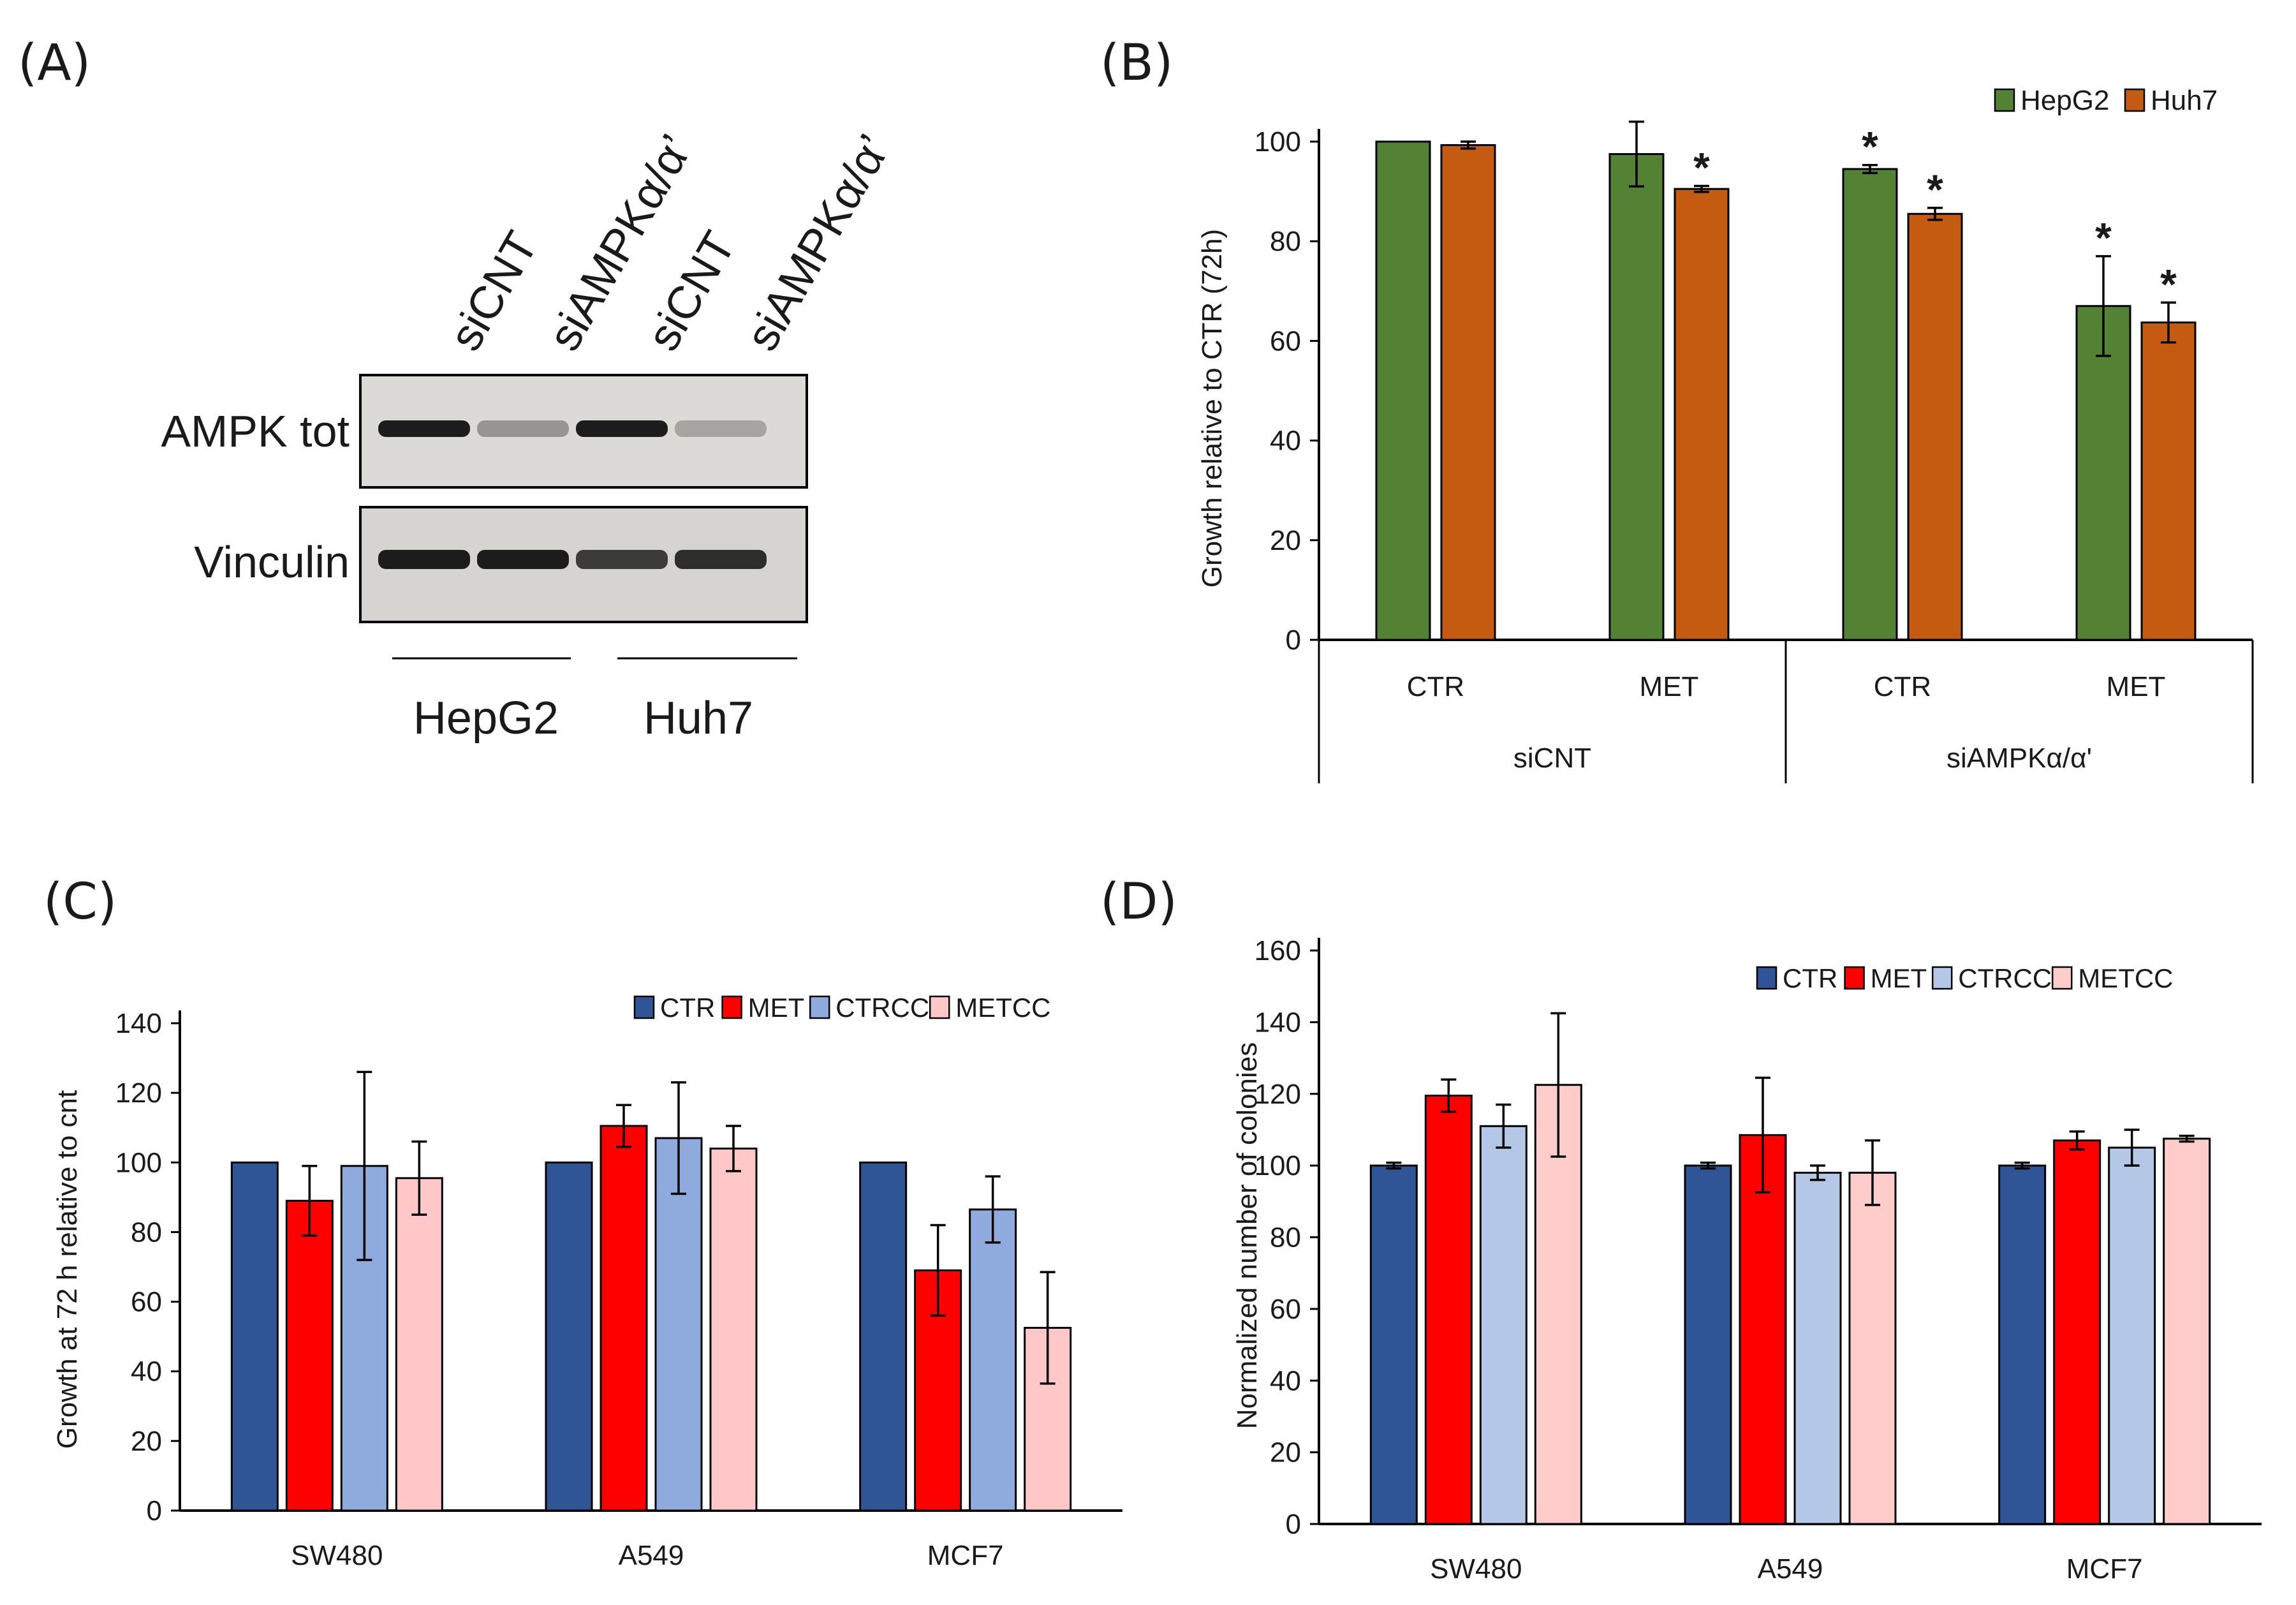 The height and width of the screenshot is (1605, 2296). I want to click on legend-label-ctrcc: CTRCC, so click(2005, 978).